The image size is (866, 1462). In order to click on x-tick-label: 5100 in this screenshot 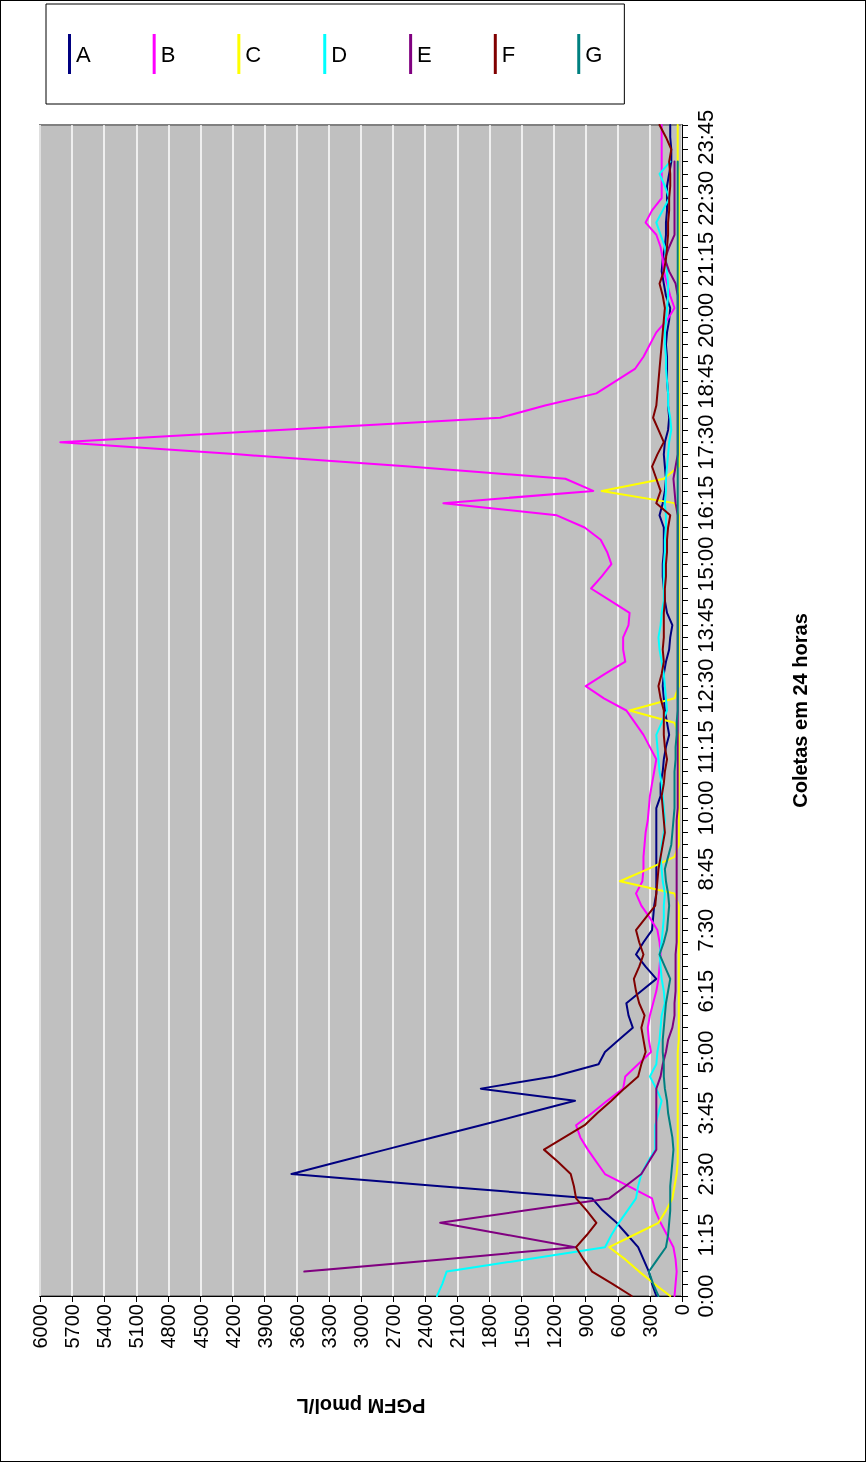, I will do `click(136, 1326)`.